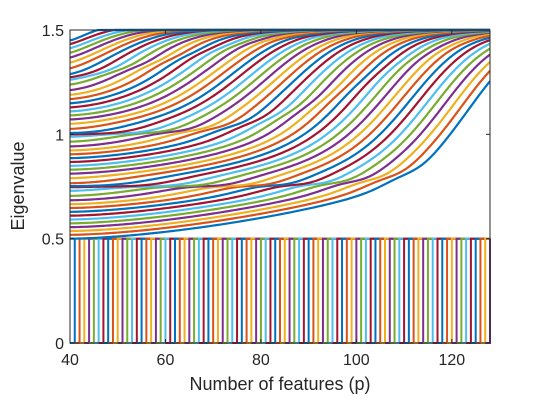  Describe the element at coordinates (166, 360) in the screenshot. I see `x-tick-label: 60` at that location.